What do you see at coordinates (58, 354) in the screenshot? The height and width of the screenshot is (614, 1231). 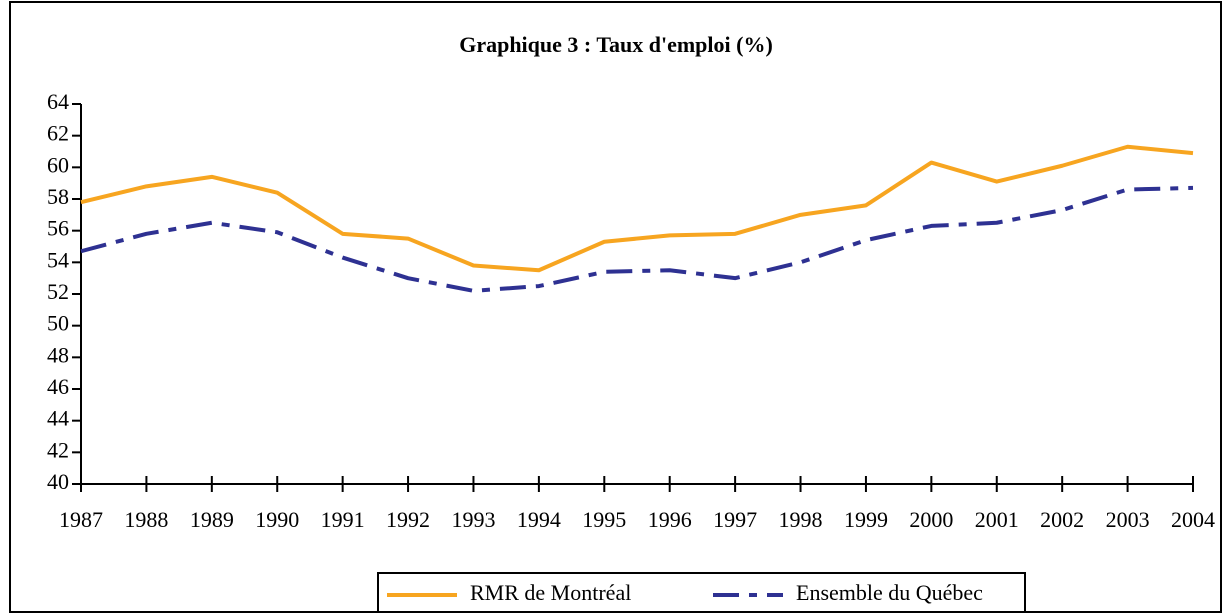 I see `y-tick-label: 48` at bounding box center [58, 354].